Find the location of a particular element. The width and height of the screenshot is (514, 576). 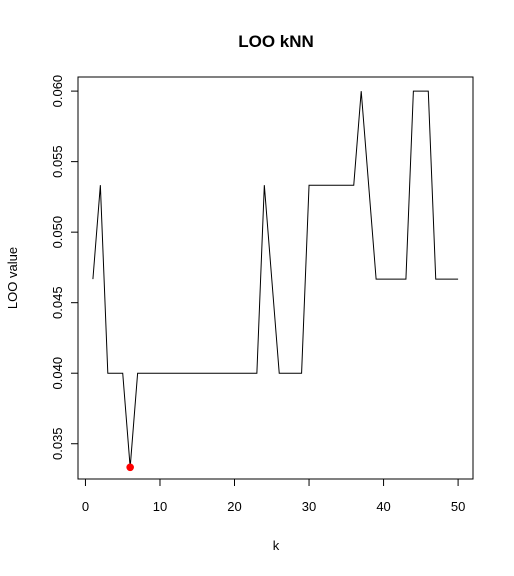

y-tick-label: 0.050 is located at coordinates (57, 232).